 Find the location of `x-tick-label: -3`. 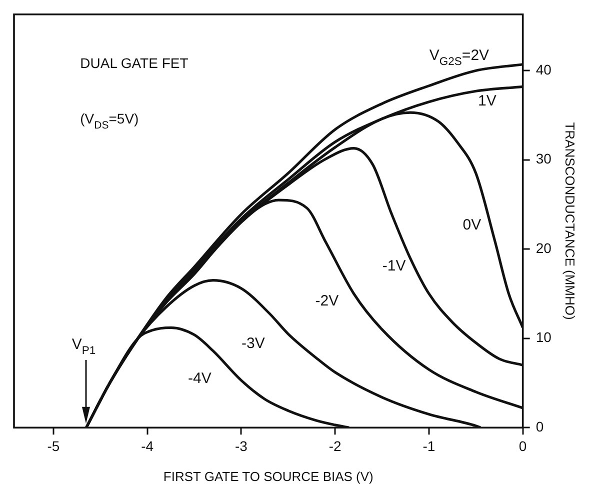

x-tick-label: -3 is located at coordinates (241, 446).